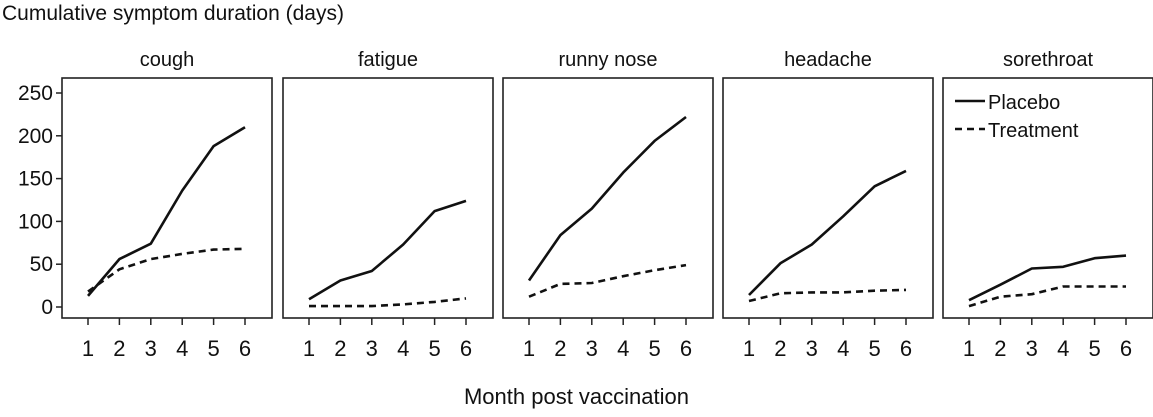 The image size is (1153, 417). I want to click on panel-title: fatigue, so click(388, 60).